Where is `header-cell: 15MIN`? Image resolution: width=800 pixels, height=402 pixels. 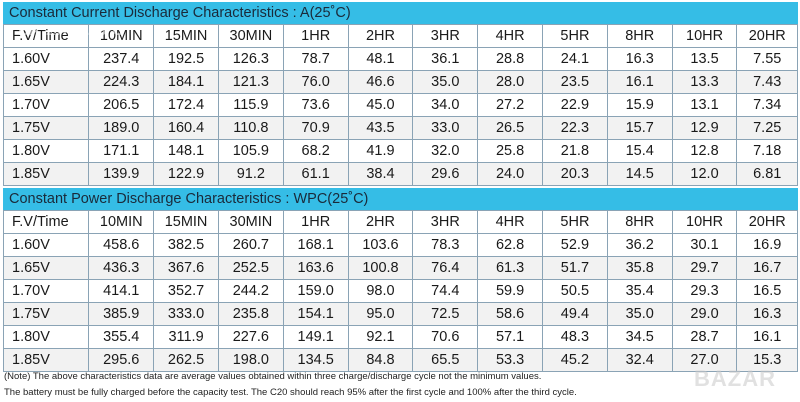 header-cell: 15MIN is located at coordinates (186, 222).